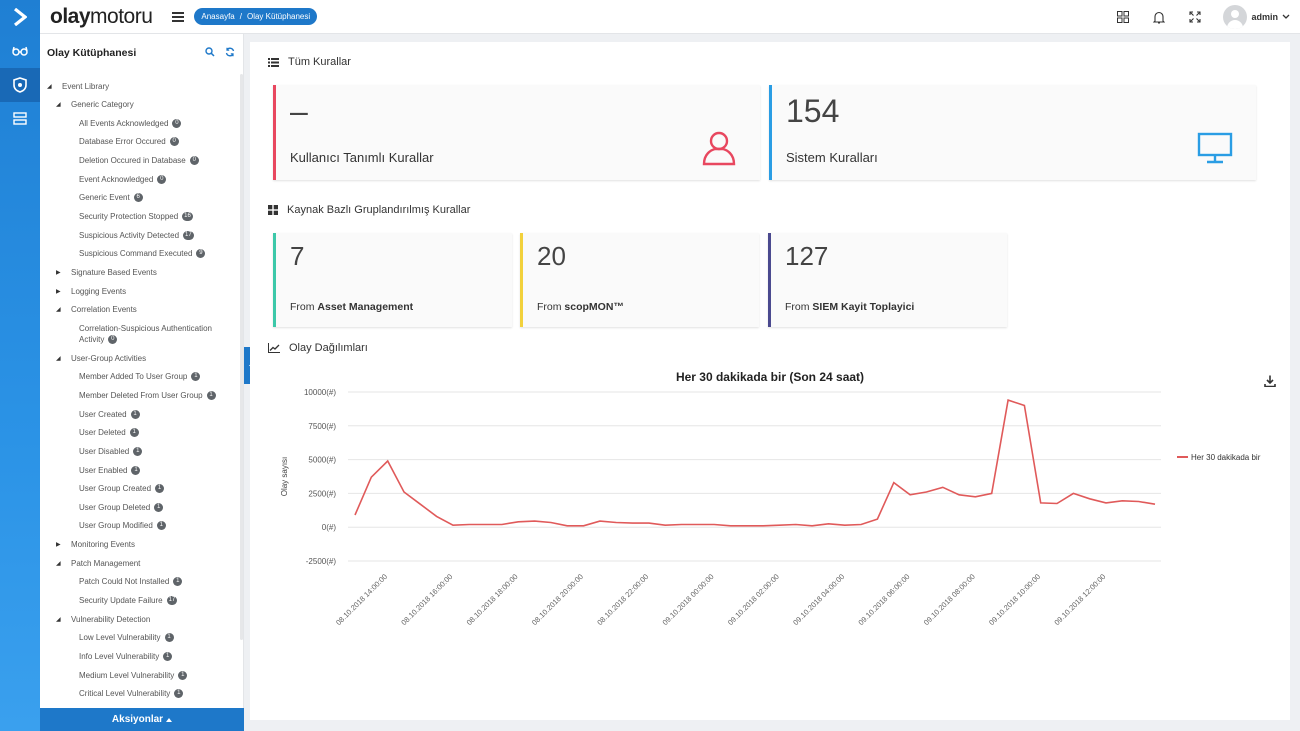  Describe the element at coordinates (169, 719) in the screenshot. I see `caret-up-icon` at that location.